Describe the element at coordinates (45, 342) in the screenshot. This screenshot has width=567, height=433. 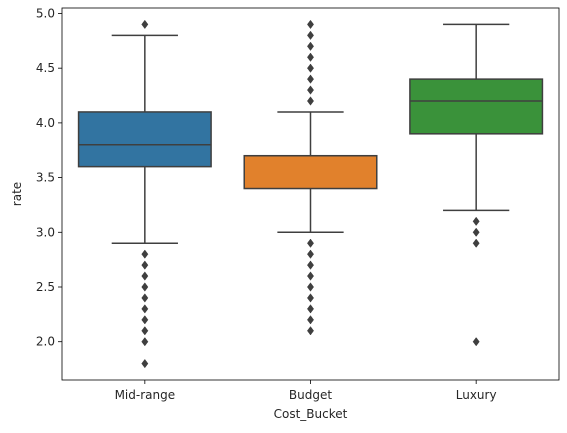
I see `y-tick-label: 2.0` at that location.